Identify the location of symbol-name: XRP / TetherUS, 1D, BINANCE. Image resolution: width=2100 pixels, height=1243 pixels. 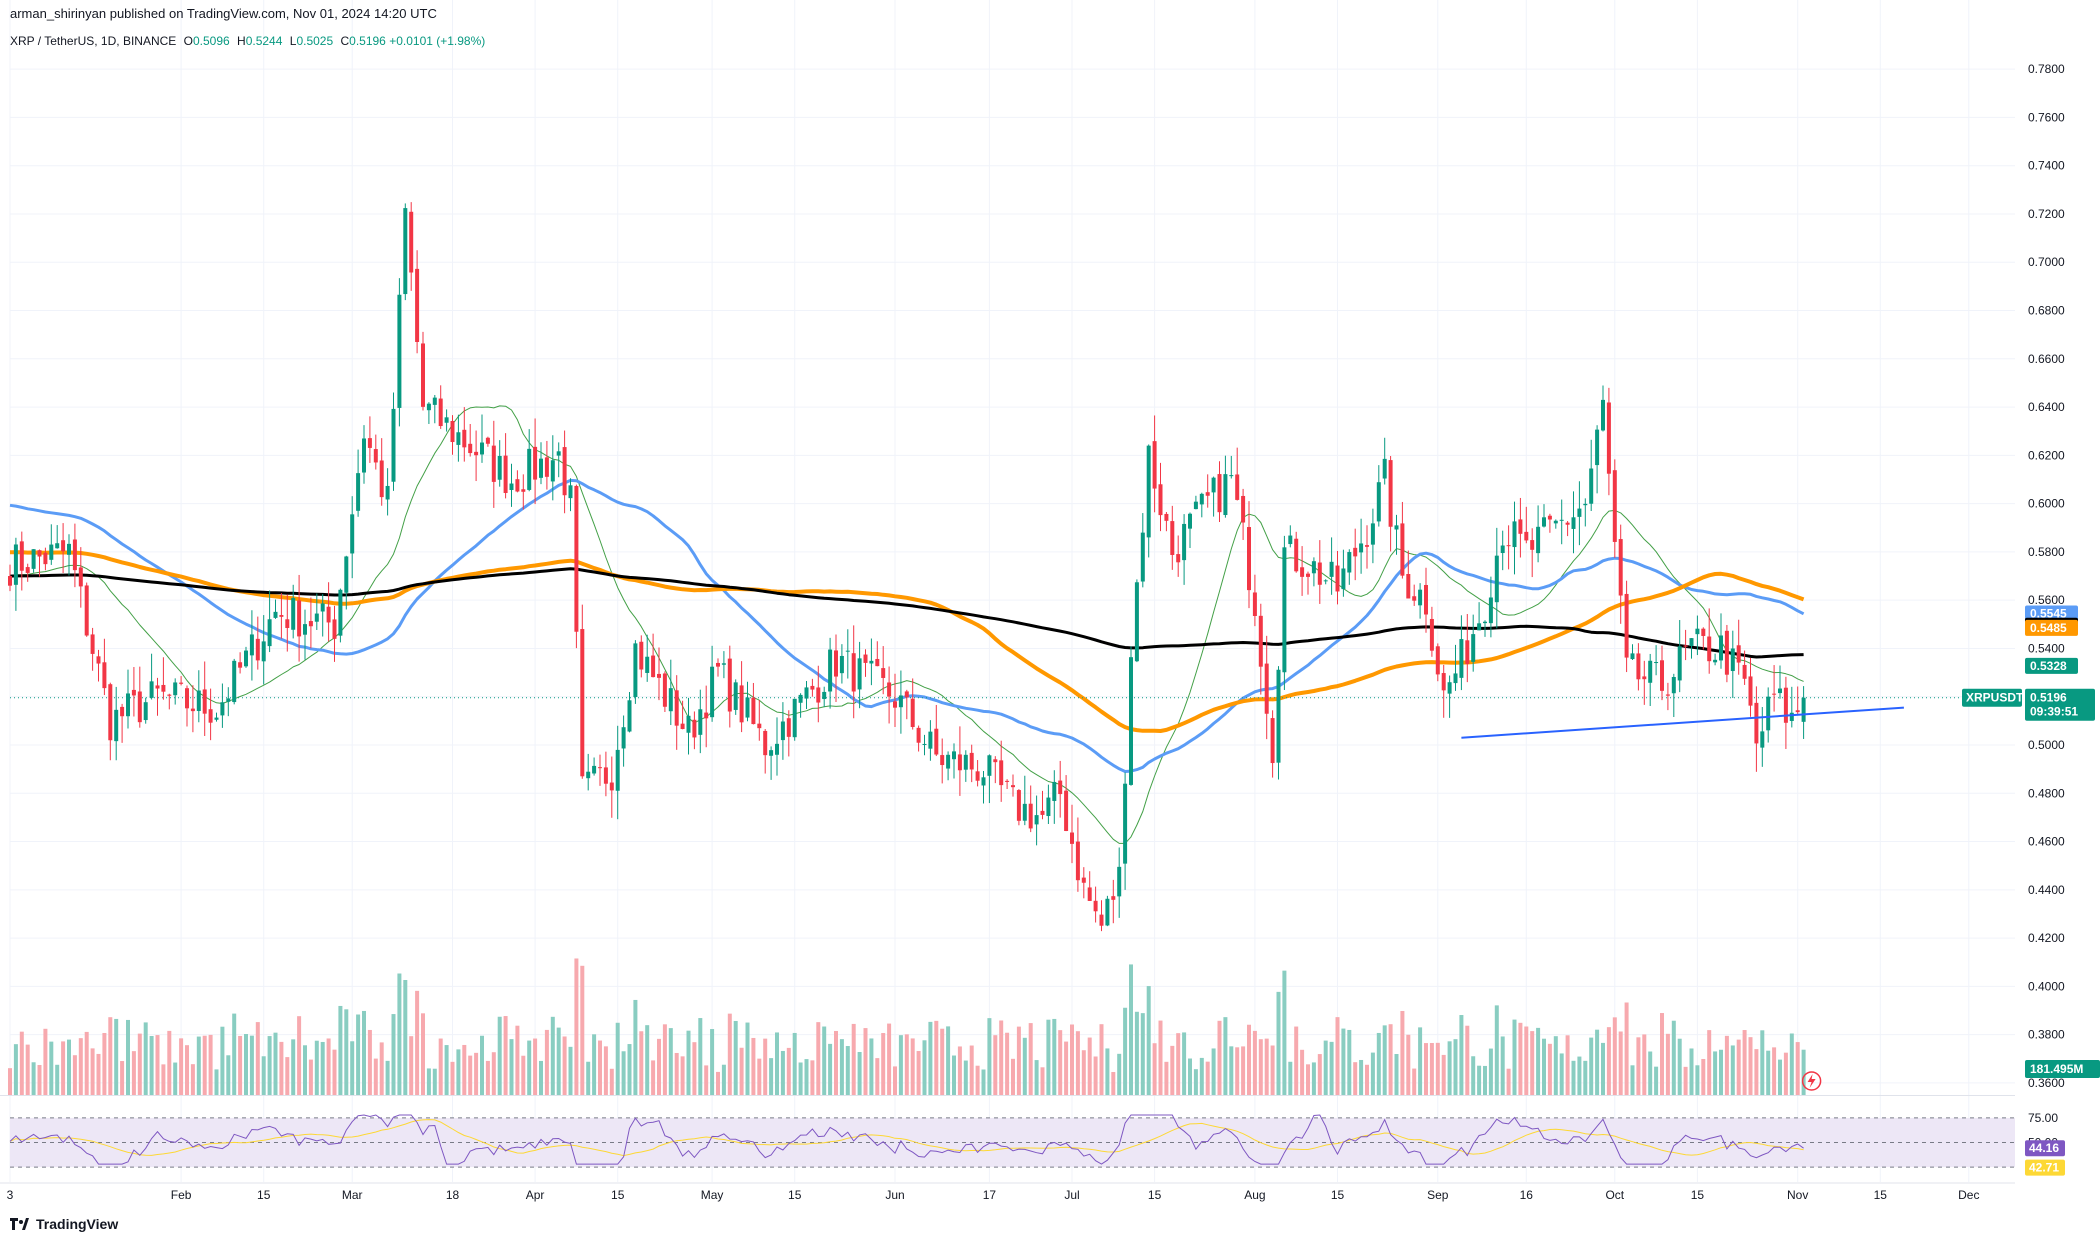
(93, 41).